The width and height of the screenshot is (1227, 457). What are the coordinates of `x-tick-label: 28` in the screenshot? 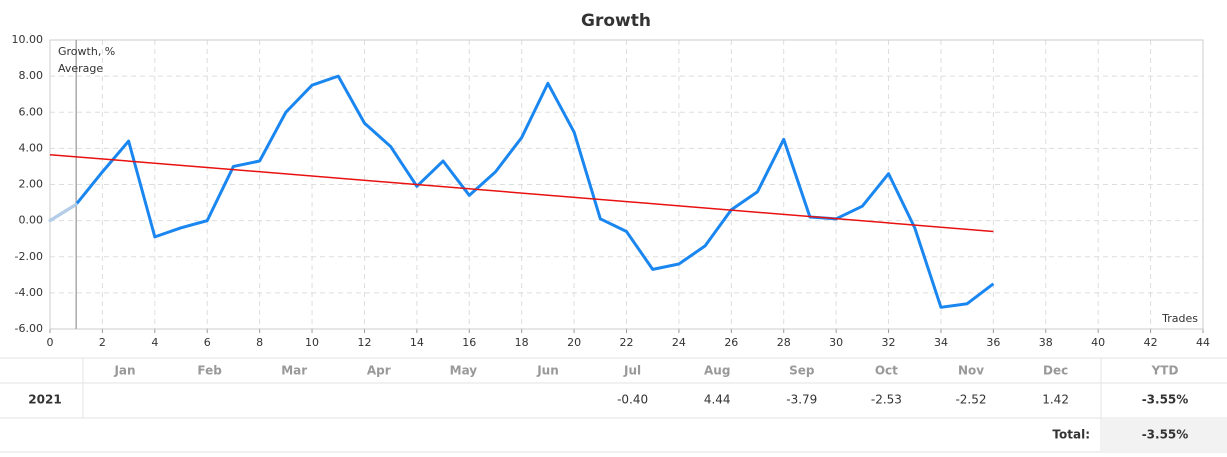 It's located at (784, 342).